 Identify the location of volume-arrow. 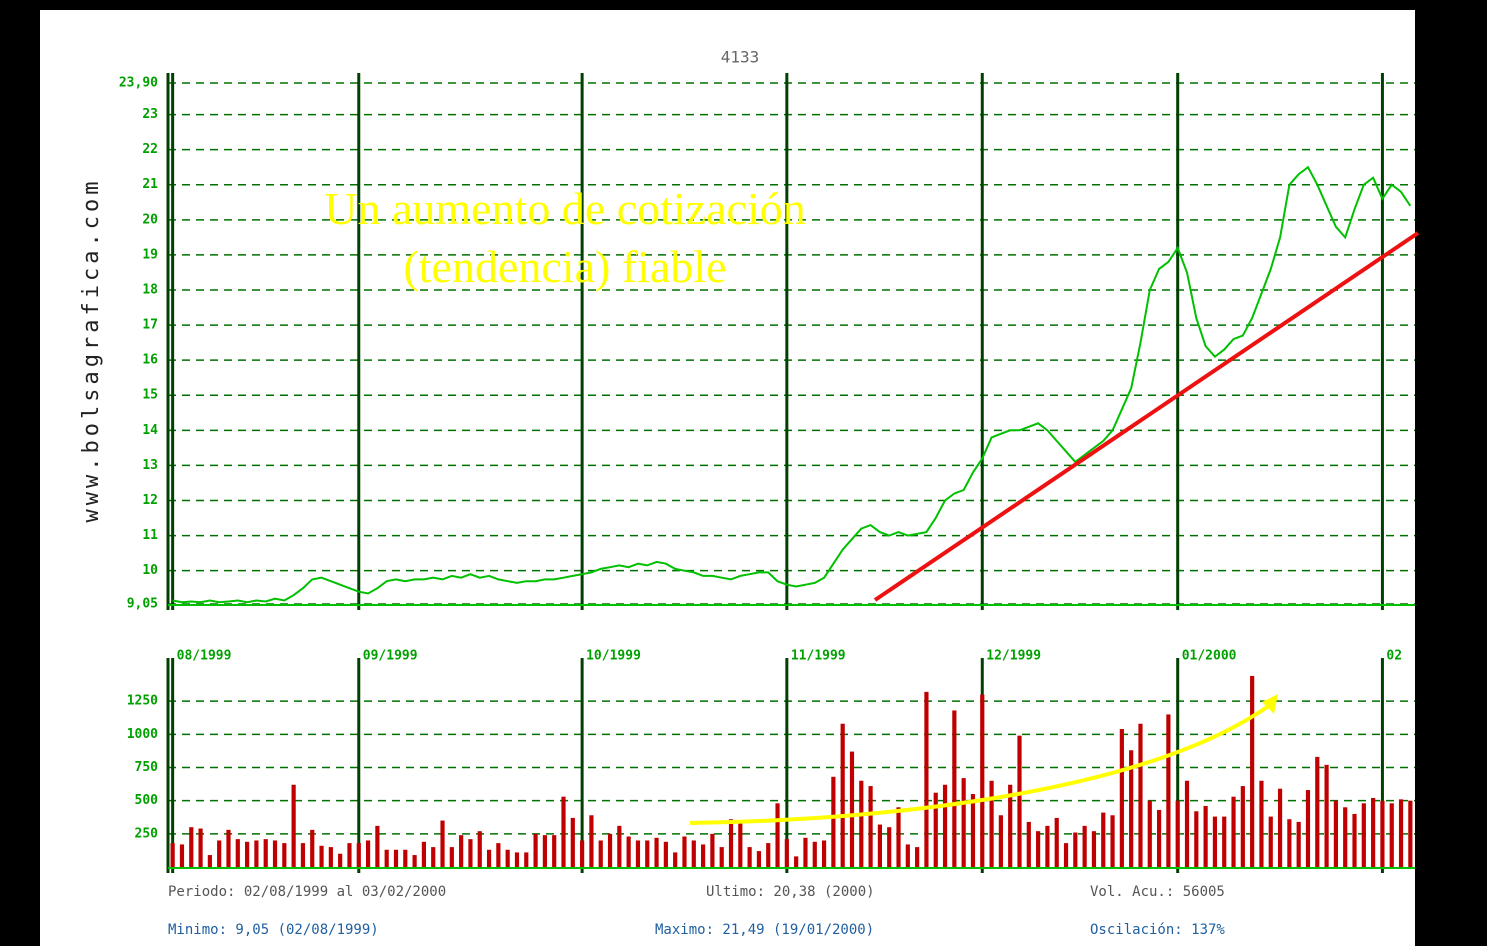
(980, 764).